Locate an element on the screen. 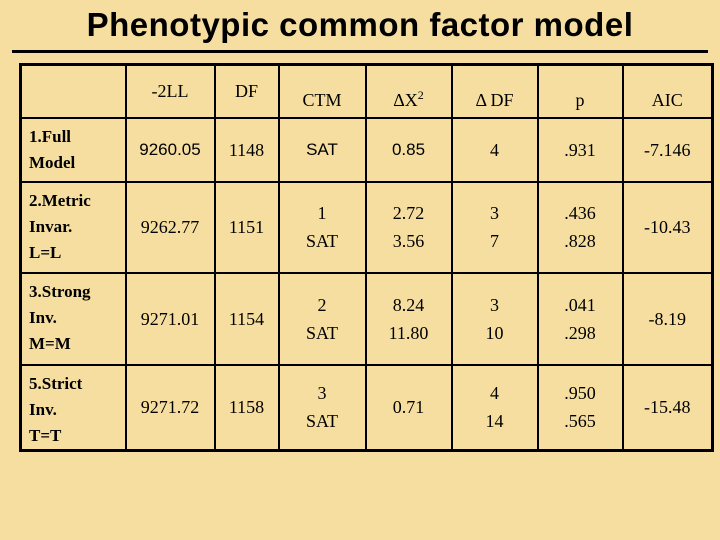 The image size is (720, 540). row-label-line: 2.Metric is located at coordinates (60, 200).